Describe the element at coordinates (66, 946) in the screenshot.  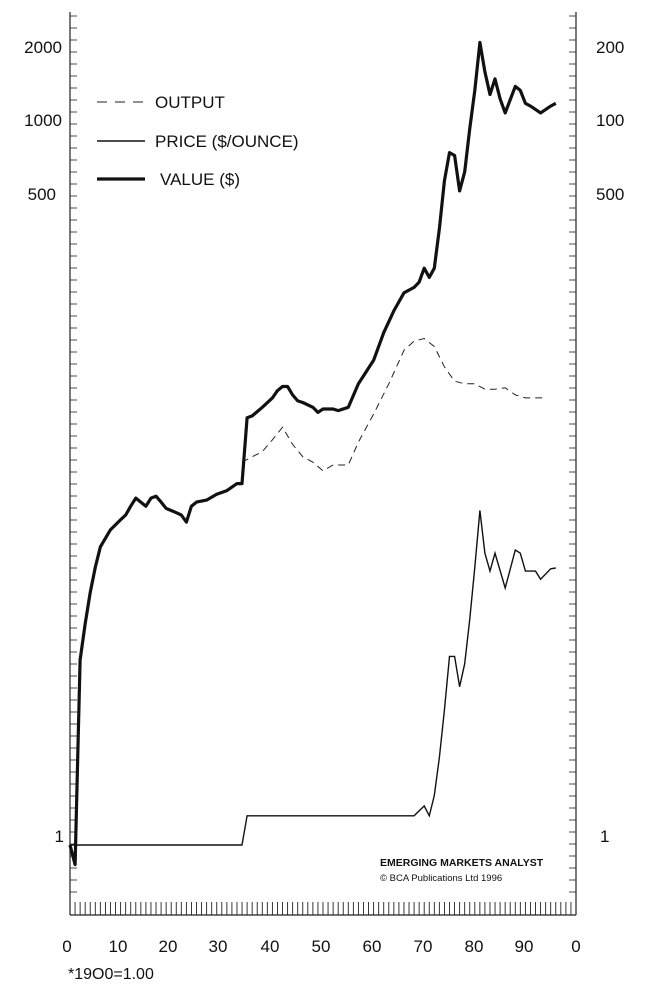
I see `x-tick-0: 0` at that location.